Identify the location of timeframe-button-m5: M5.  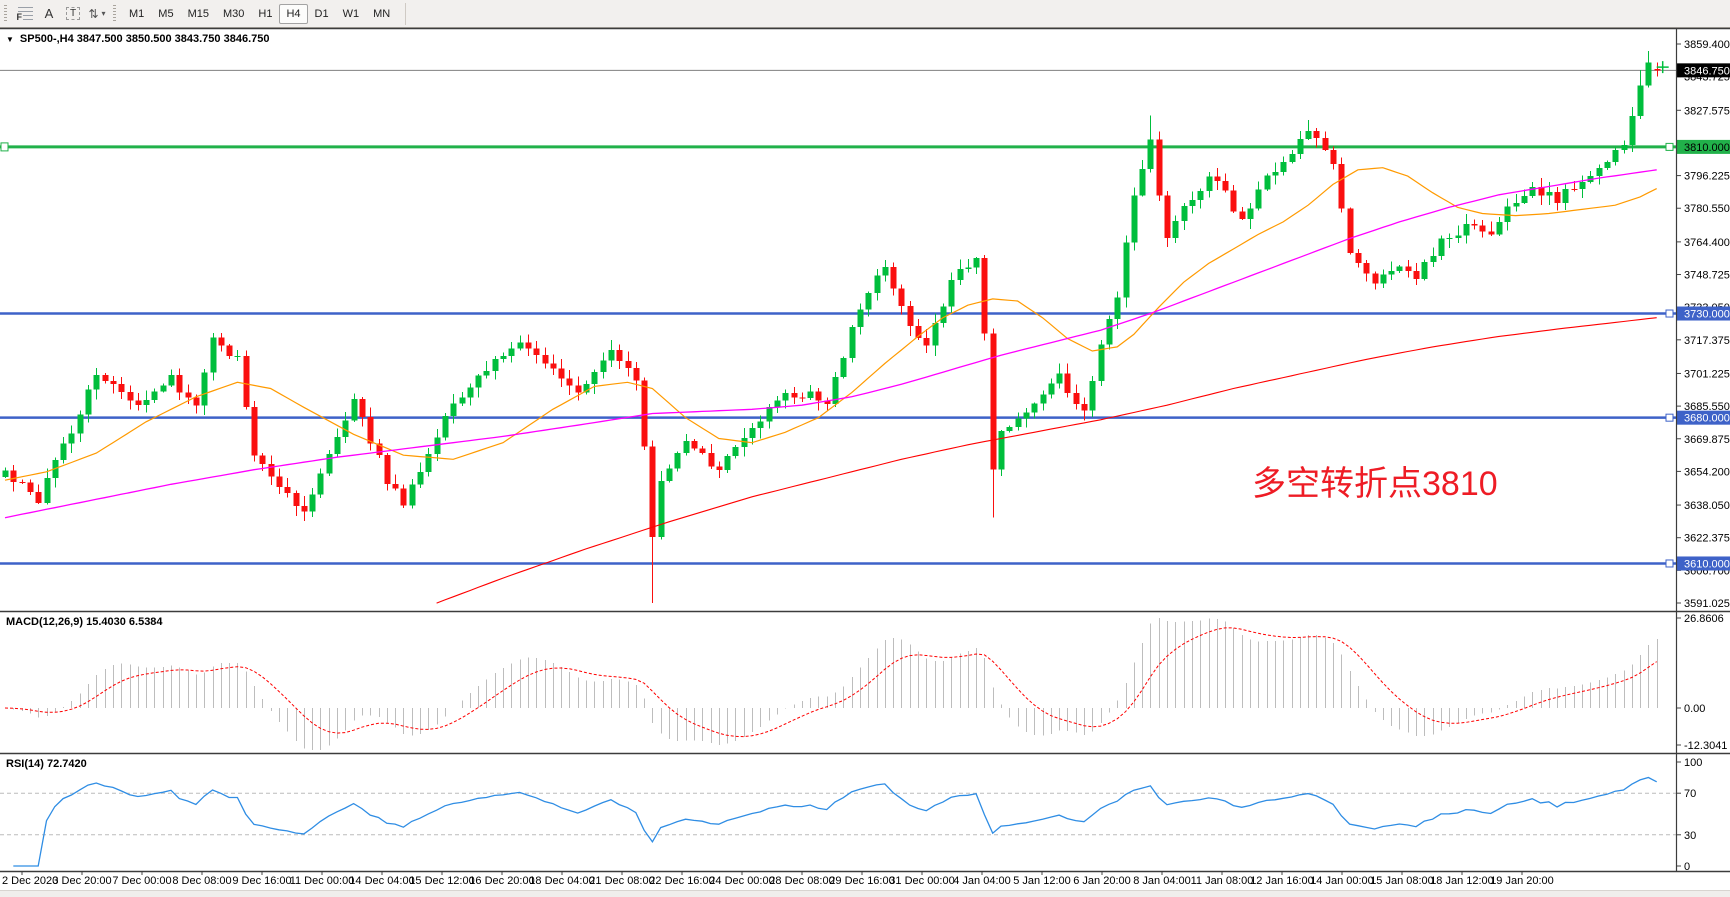
(166, 13).